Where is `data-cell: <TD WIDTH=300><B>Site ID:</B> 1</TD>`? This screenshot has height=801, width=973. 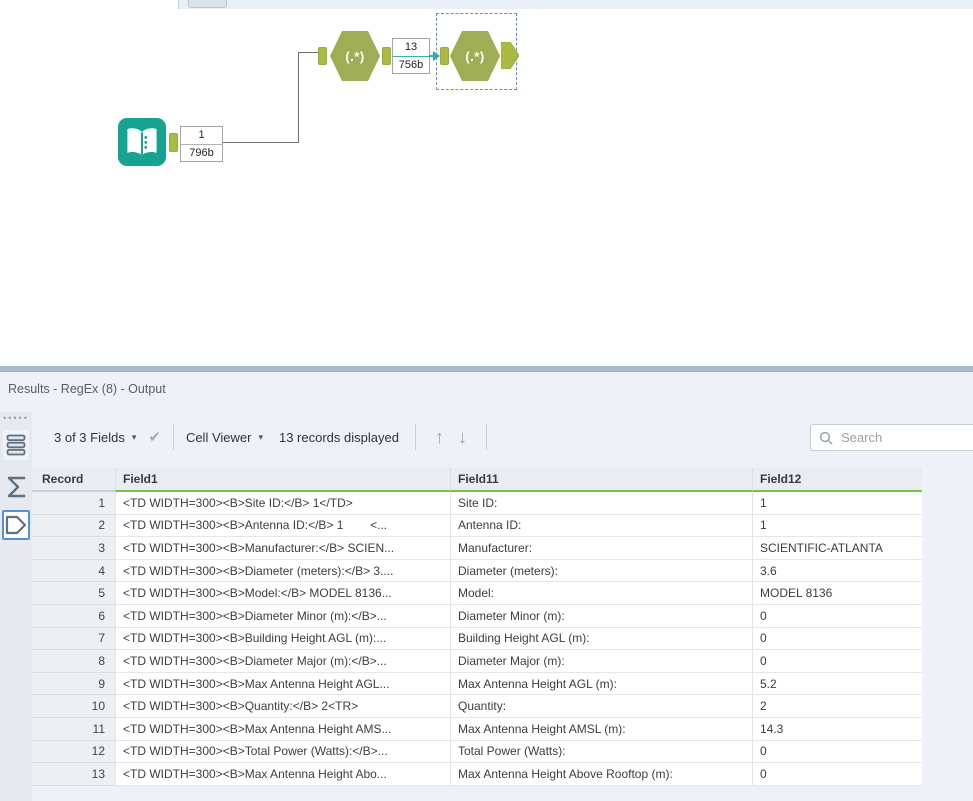
data-cell: <TD WIDTH=300><B>Site ID:</B> 1</TD> is located at coordinates (282, 503).